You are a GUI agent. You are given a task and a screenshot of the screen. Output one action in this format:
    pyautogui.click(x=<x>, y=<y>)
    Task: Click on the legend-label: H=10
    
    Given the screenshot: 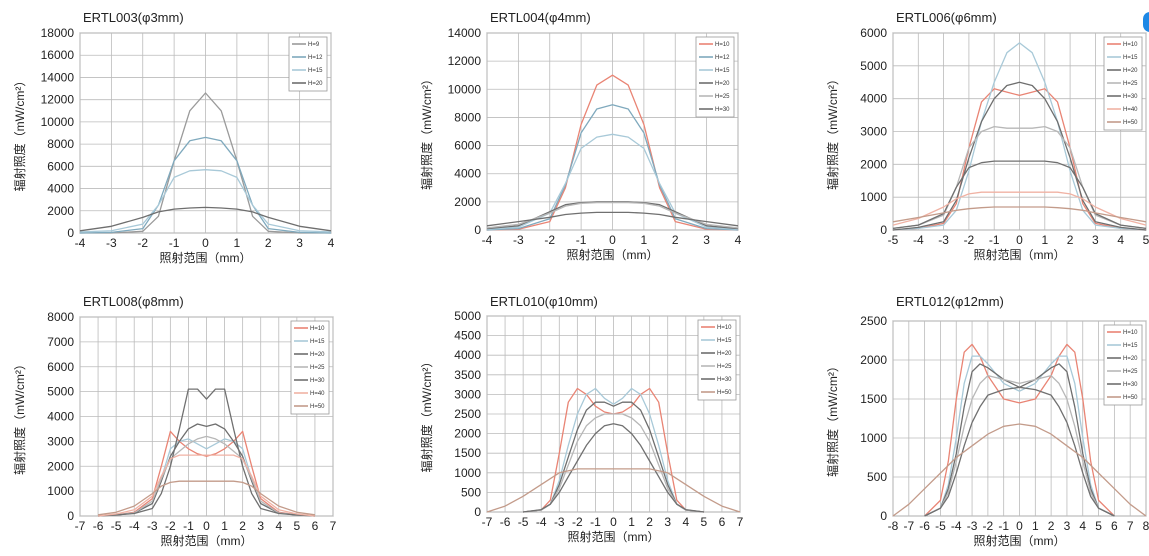 What is the action you would take?
    pyautogui.click(x=317, y=329)
    